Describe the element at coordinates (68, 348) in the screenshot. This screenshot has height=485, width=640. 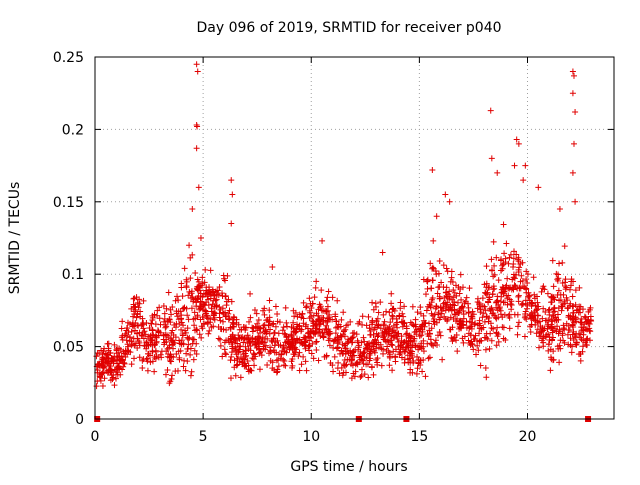
I see `y-tick-label: 0.05` at that location.